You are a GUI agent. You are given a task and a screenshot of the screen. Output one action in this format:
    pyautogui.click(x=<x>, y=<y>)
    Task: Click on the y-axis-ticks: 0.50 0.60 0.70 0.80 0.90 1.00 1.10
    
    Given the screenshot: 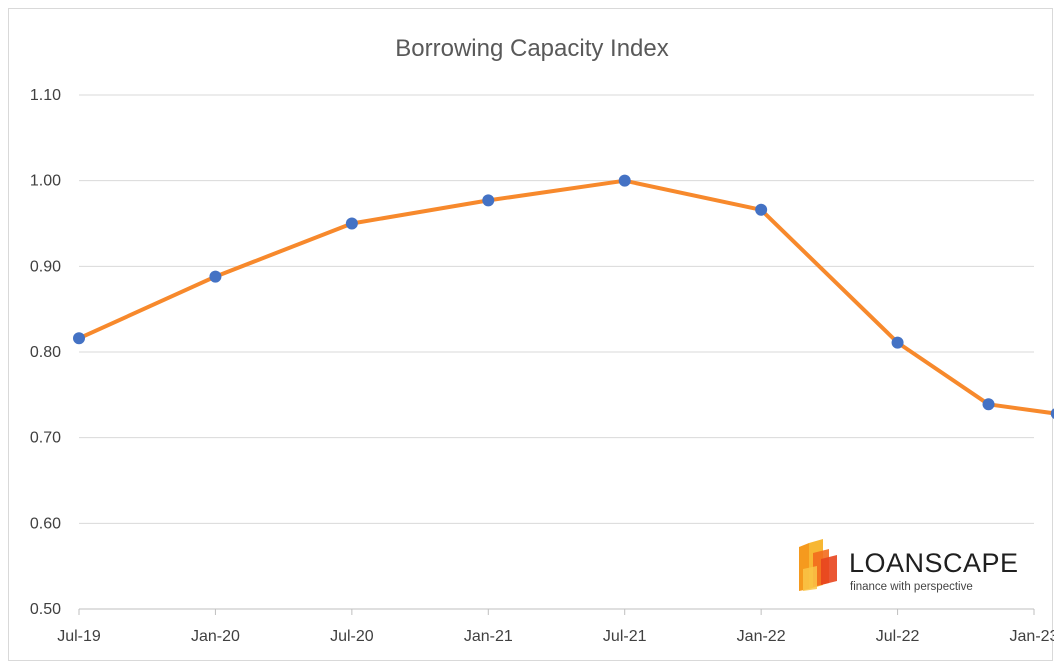 What is the action you would take?
    pyautogui.click(x=45, y=352)
    